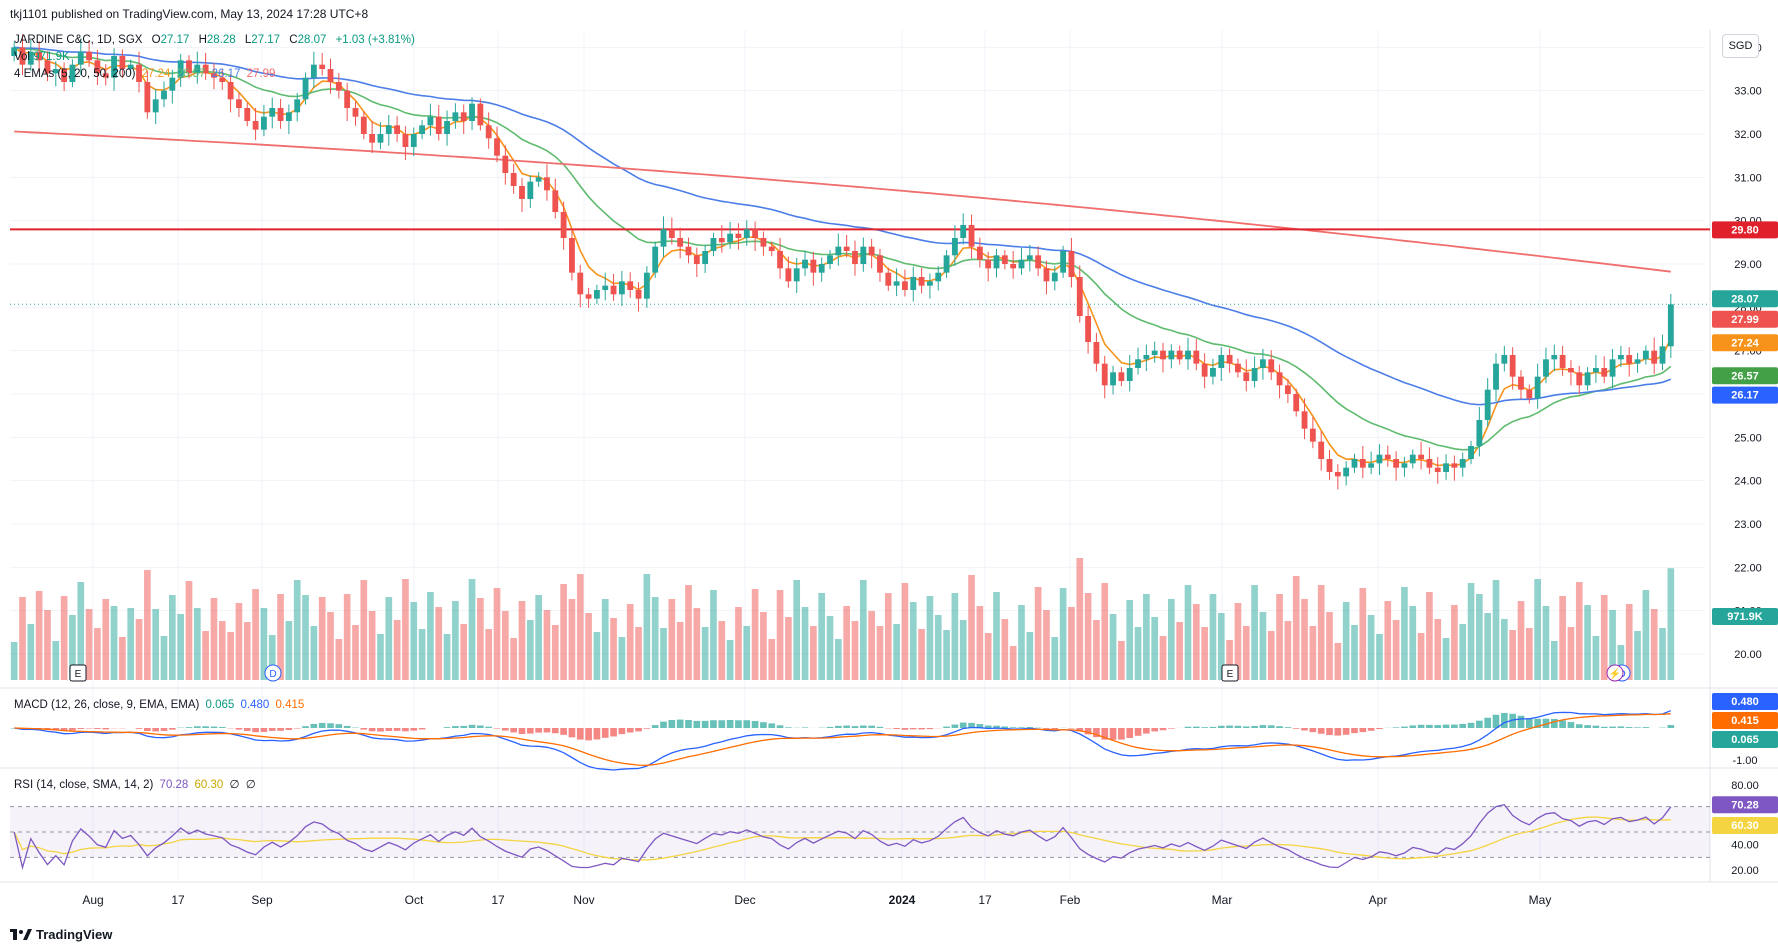 Image resolution: width=1778 pixels, height=950 pixels. Describe the element at coordinates (78, 40) in the screenshot. I see `symbol-label: JARDINE C&C, 1D, SGX` at that location.